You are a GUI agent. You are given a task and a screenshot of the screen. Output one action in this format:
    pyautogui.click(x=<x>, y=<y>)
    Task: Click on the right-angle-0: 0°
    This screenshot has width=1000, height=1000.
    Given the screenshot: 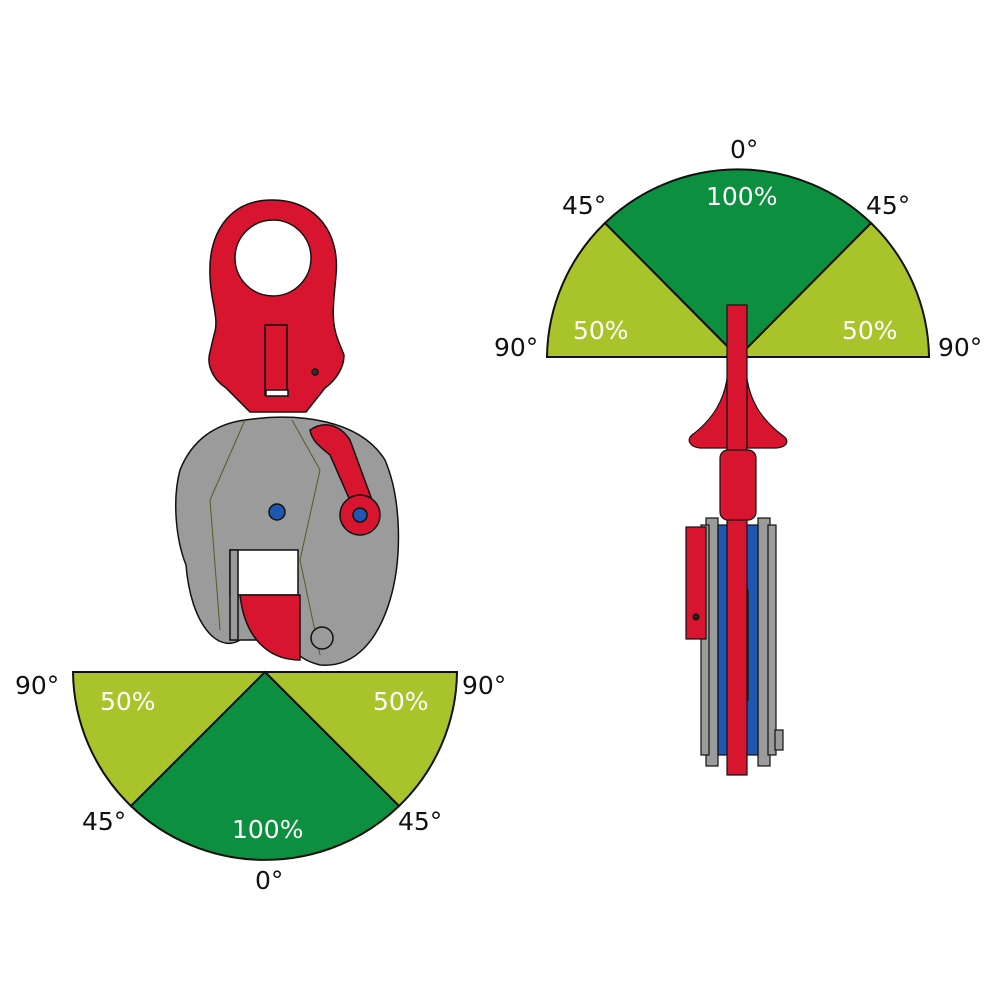 What is the action you would take?
    pyautogui.click(x=744, y=149)
    